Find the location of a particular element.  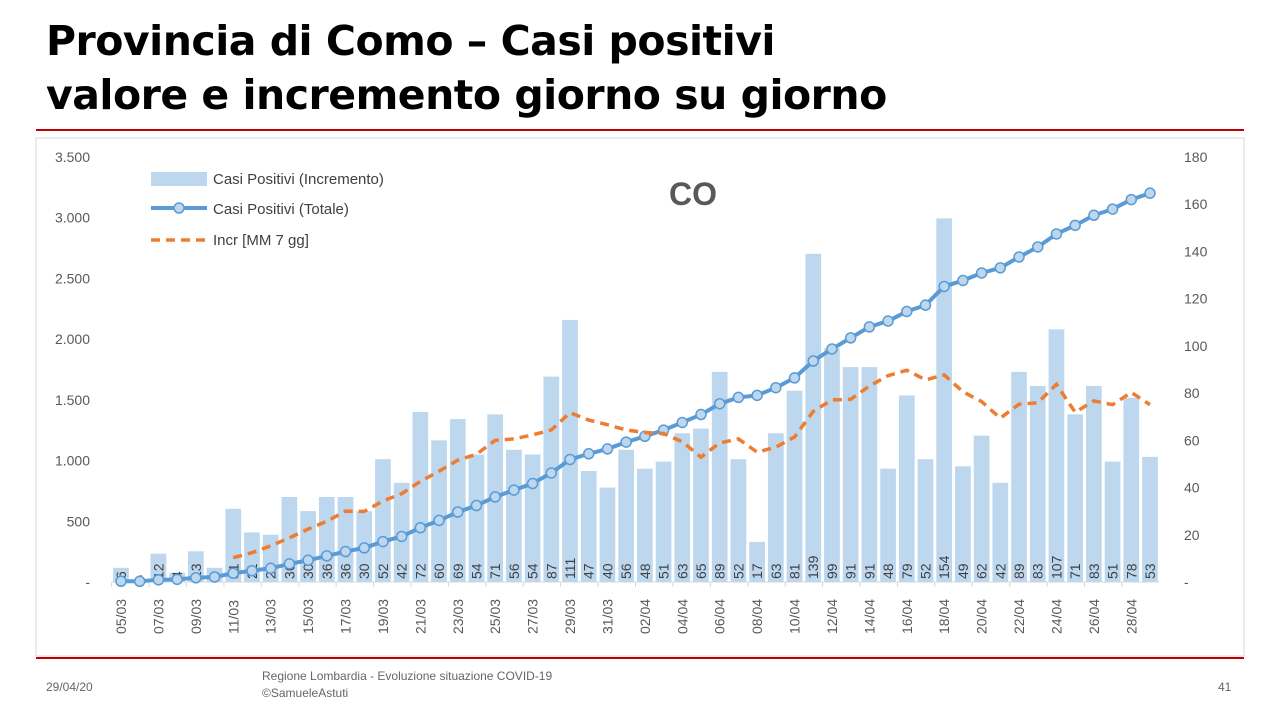

bar-label: 53 is located at coordinates (1150, 571).